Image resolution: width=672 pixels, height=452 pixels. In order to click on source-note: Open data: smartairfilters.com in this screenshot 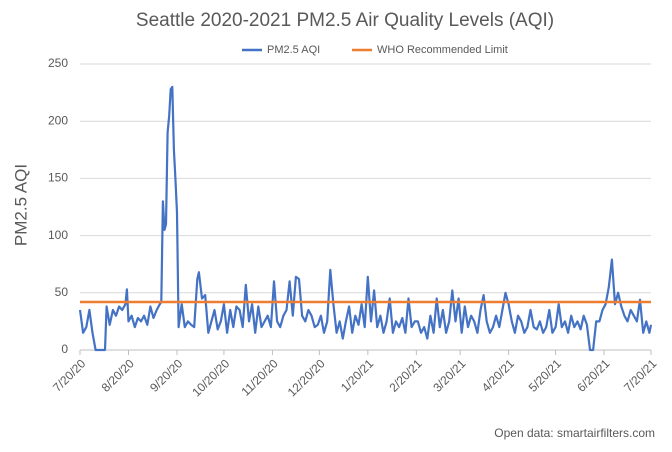, I will do `click(574, 433)`.